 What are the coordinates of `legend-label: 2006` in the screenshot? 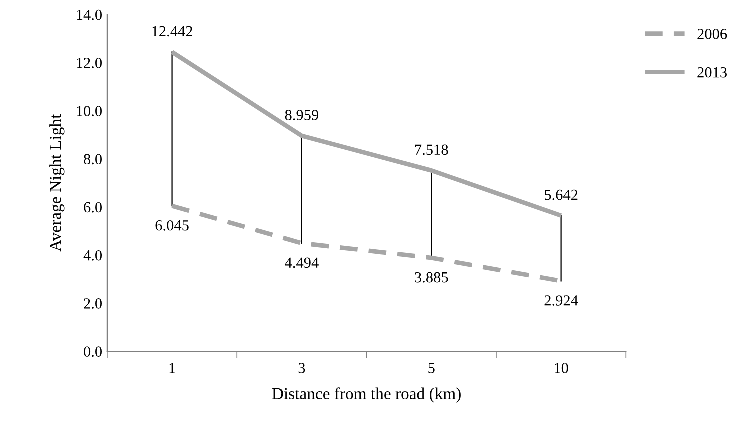 It's located at (713, 34).